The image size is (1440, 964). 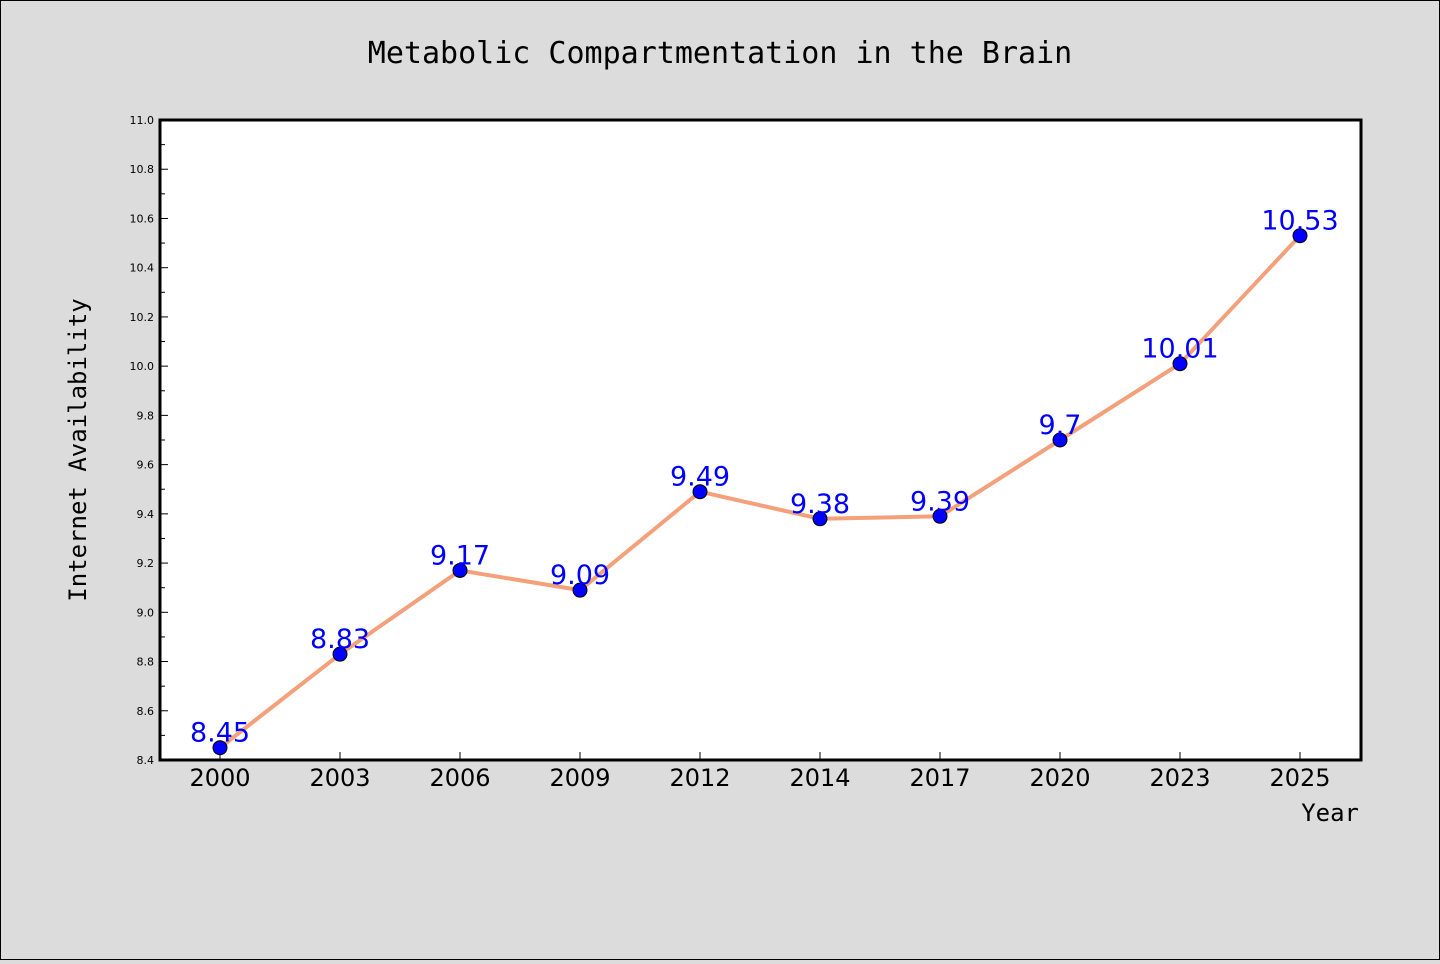 What do you see at coordinates (1060, 425) in the screenshot?
I see `data-label: 9.7` at bounding box center [1060, 425].